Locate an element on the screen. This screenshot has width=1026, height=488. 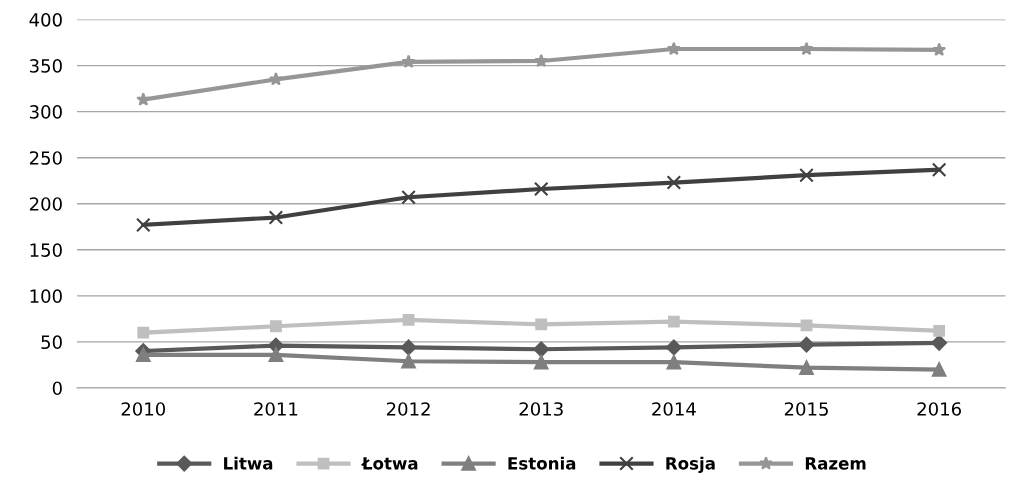
y-tick-label: 400 is located at coordinates (45, 19).